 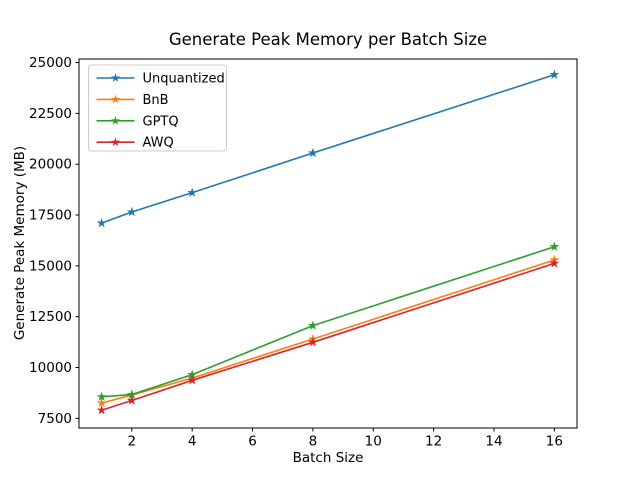 I want to click on x-tick-label: 2, so click(x=132, y=442).